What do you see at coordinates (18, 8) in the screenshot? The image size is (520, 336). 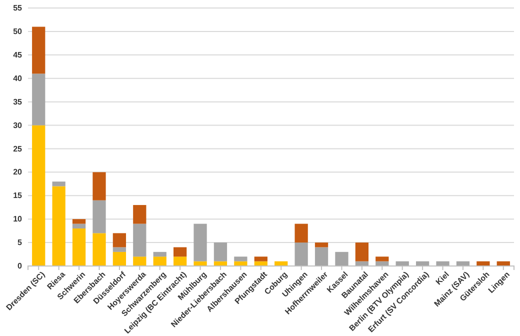 I see `y-tick-label: 55` at bounding box center [18, 8].